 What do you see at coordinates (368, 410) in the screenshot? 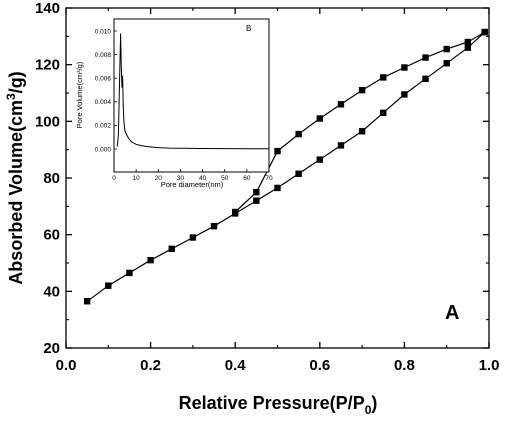
I see `x-axis-title-subscript: 0` at bounding box center [368, 410].